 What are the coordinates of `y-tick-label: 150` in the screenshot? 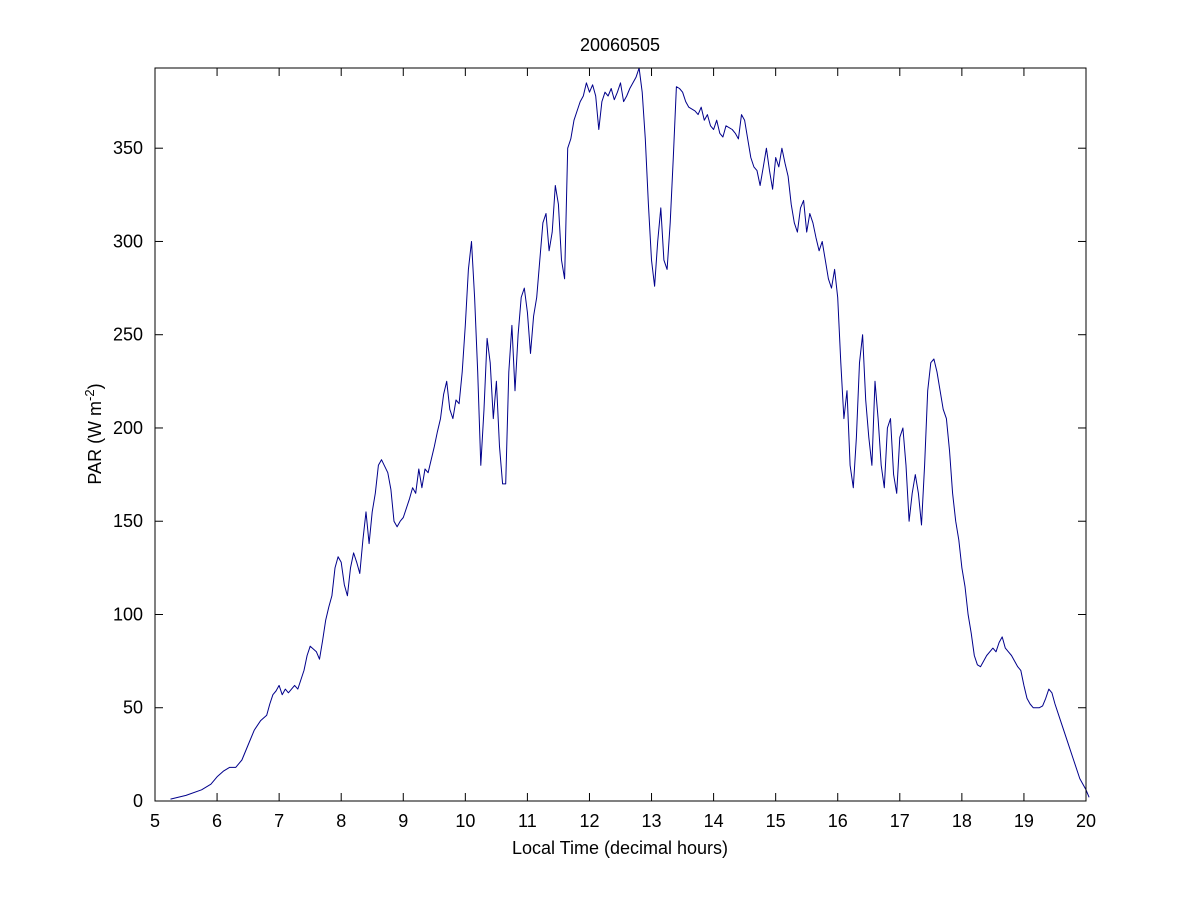 It's located at (128, 521).